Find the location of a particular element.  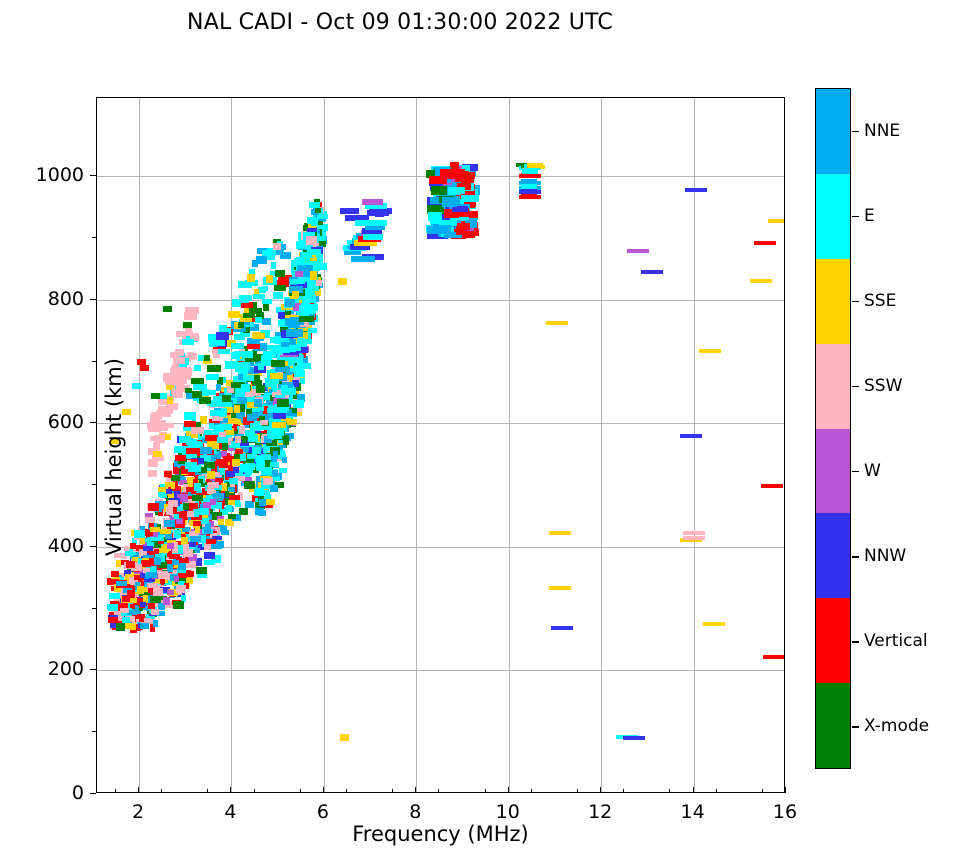

colorbar-segment-nne is located at coordinates (833, 131).